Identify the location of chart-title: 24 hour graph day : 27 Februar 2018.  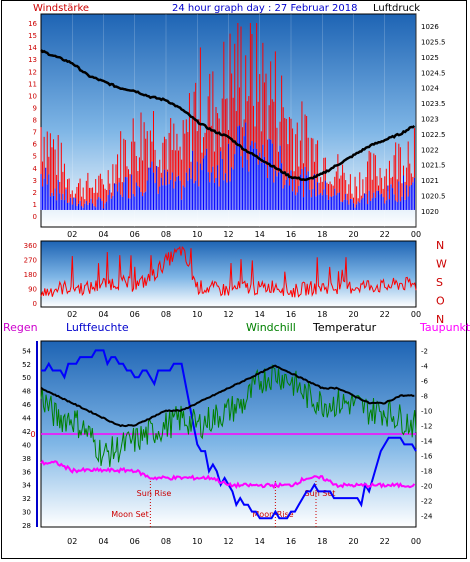
(264, 8).